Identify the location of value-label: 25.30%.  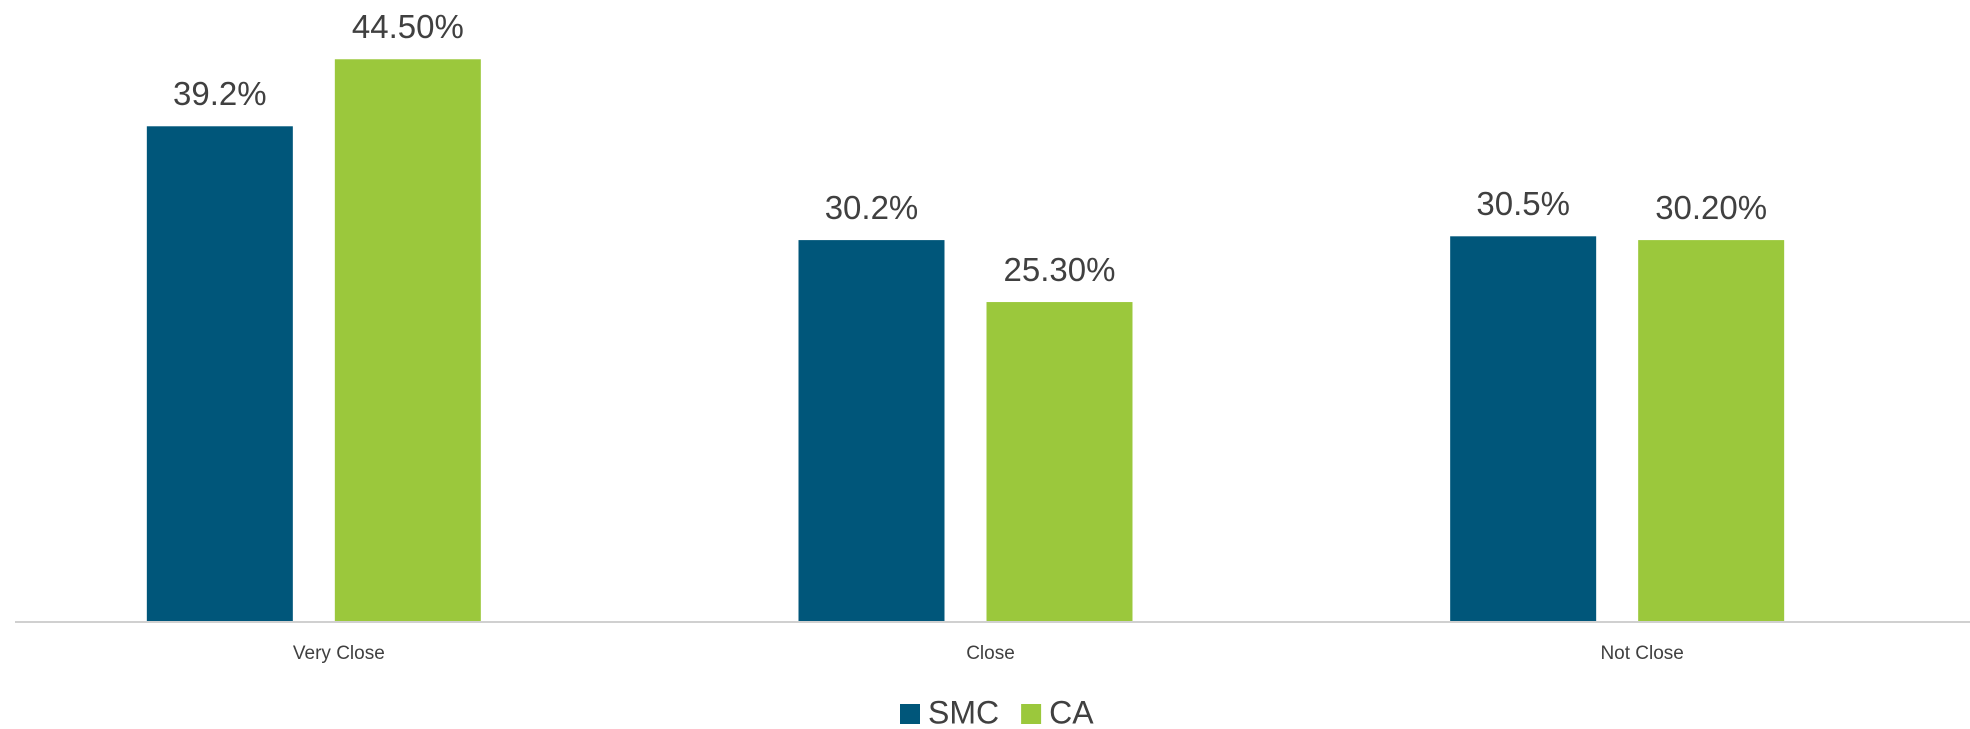
(1060, 269).